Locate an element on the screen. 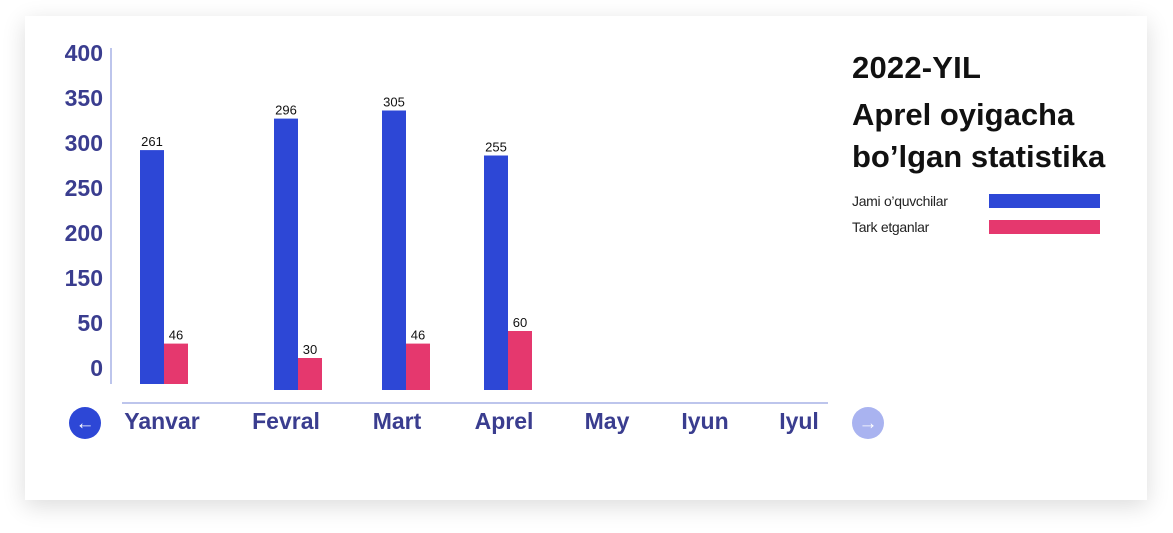 Image resolution: width=1173 pixels, height=533 pixels. arrow-left-icon: ← is located at coordinates (85, 423).